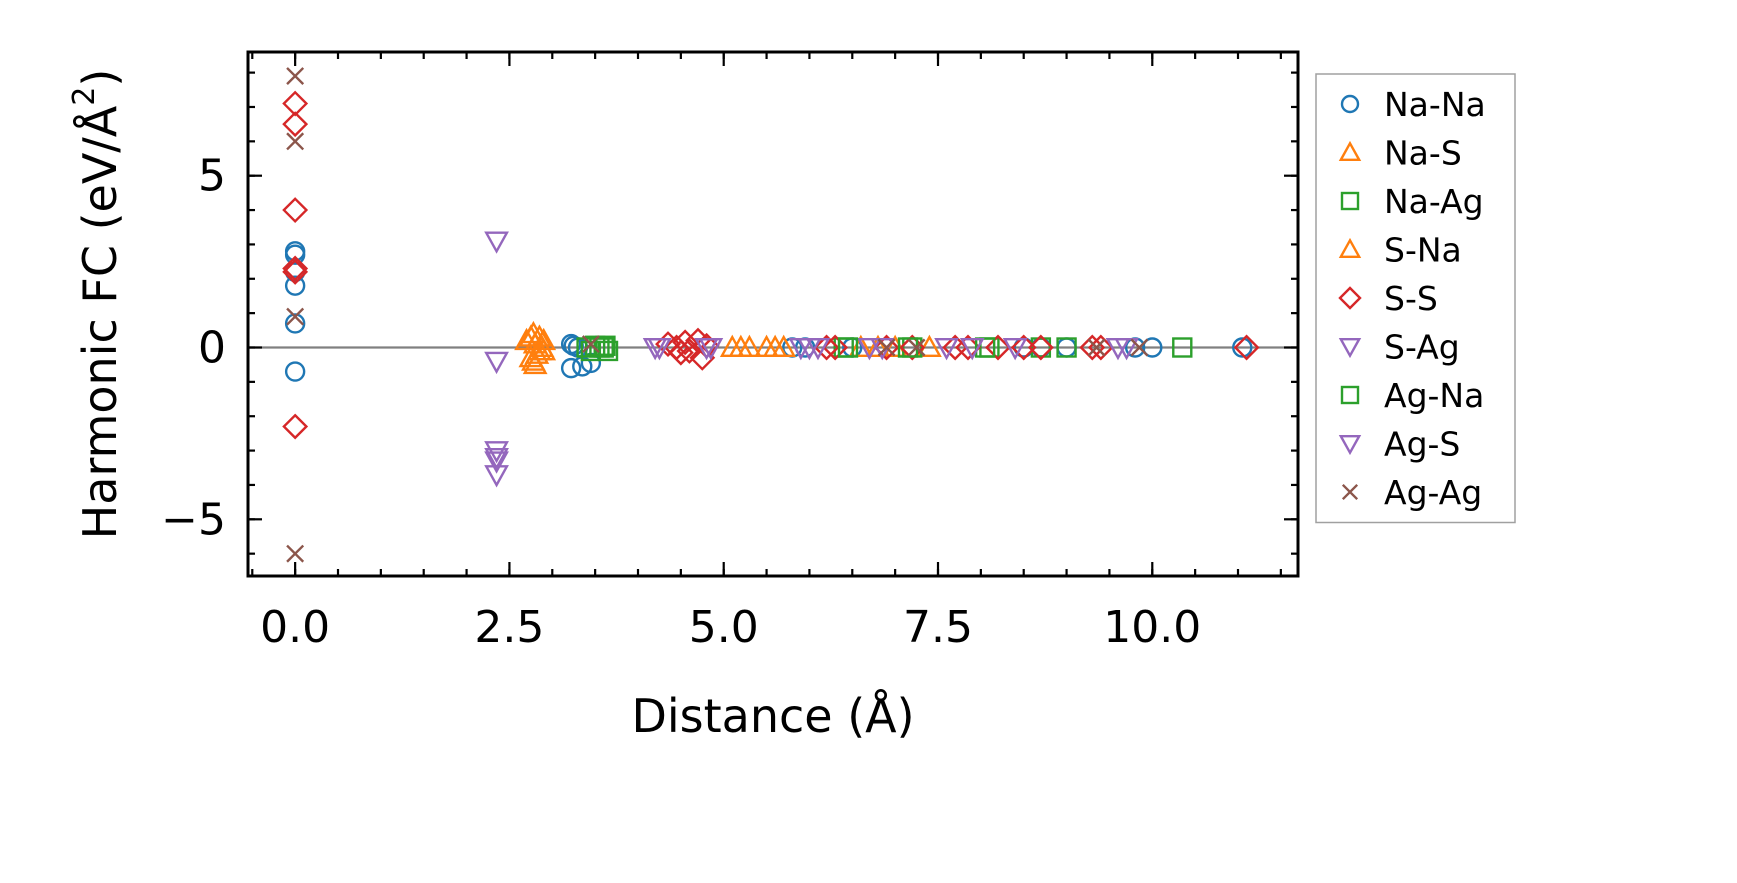 The image size is (1737, 883). I want to click on legend-marker-s-ag, so click(1350, 348).